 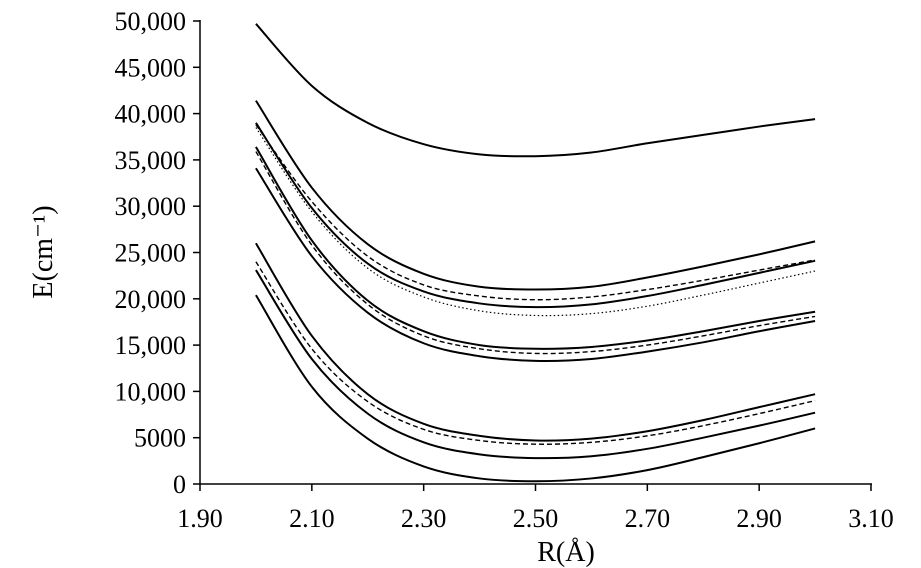 I want to click on y-tick-label: 5000, so click(x=160, y=438).